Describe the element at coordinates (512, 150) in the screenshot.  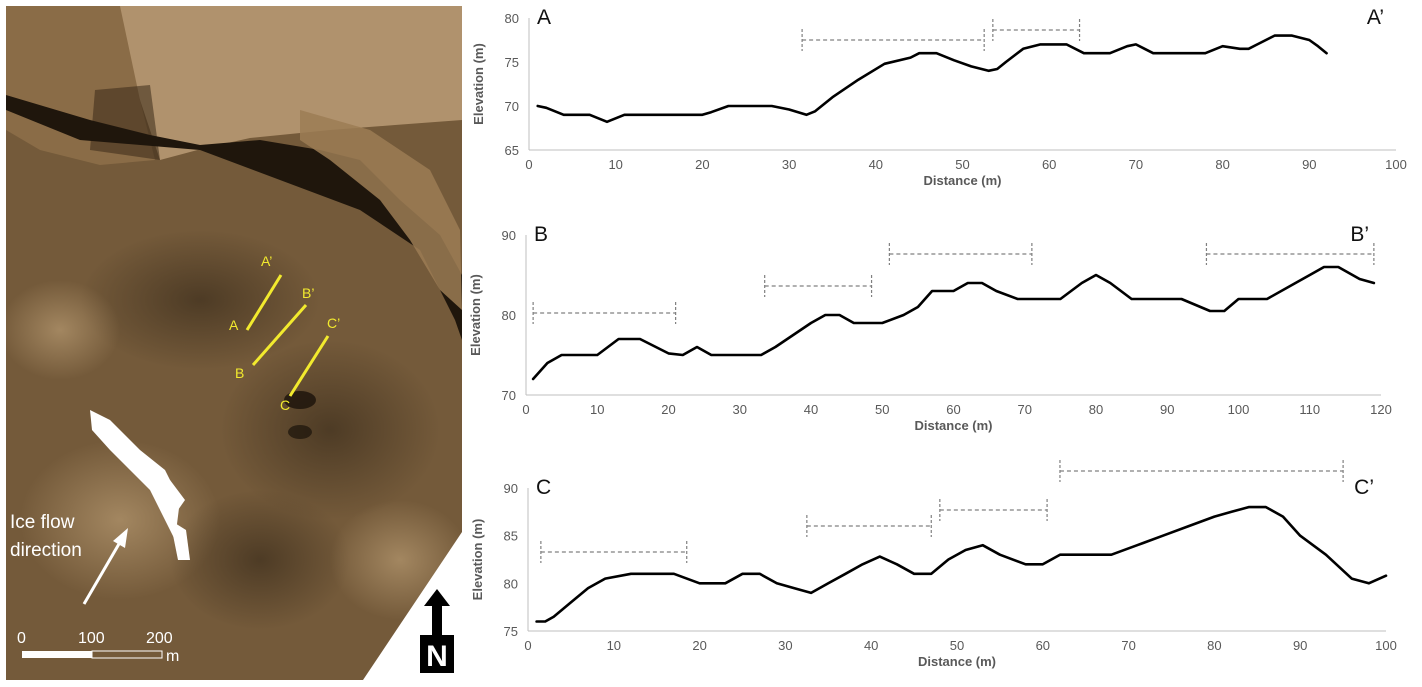
I see `y-tick-label: 65` at that location.